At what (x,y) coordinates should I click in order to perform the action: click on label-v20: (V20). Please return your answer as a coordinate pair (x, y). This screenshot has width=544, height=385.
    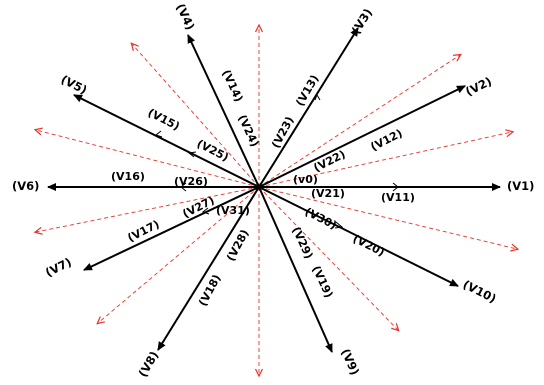
    Looking at the image, I should click on (369, 245).